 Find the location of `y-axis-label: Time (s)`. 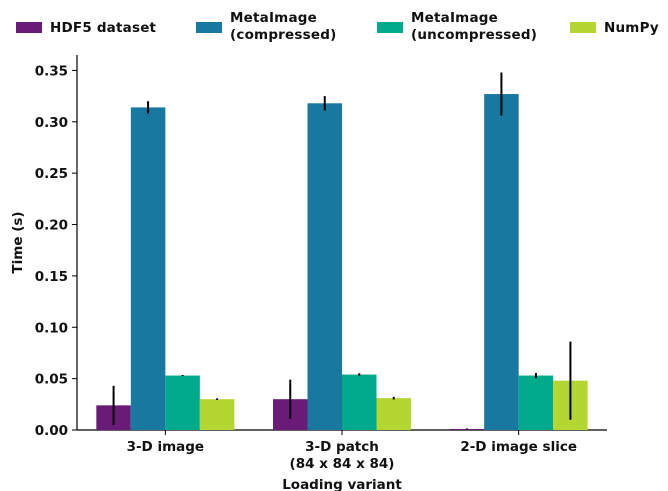

y-axis-label: Time (s) is located at coordinates (18, 242).